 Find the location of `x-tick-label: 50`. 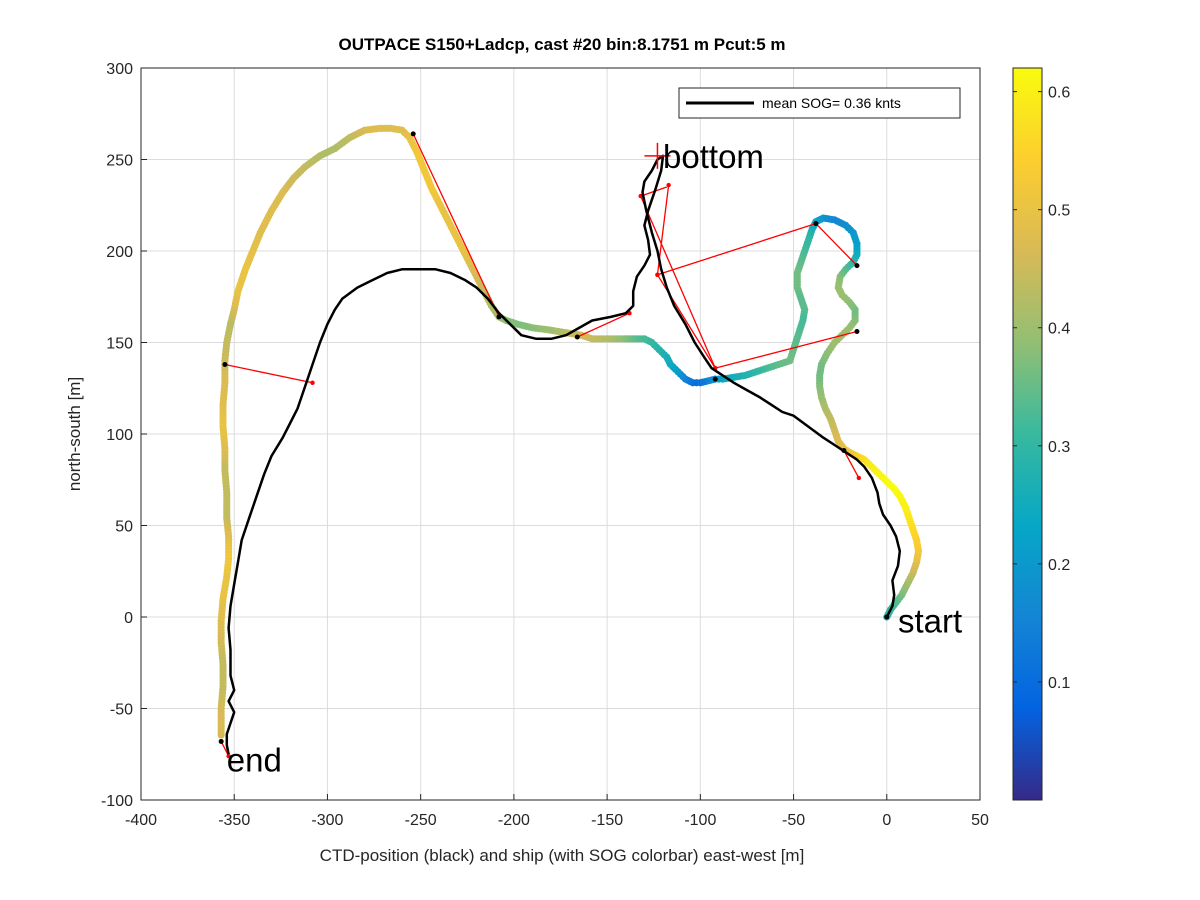

x-tick-label: 50 is located at coordinates (980, 820).